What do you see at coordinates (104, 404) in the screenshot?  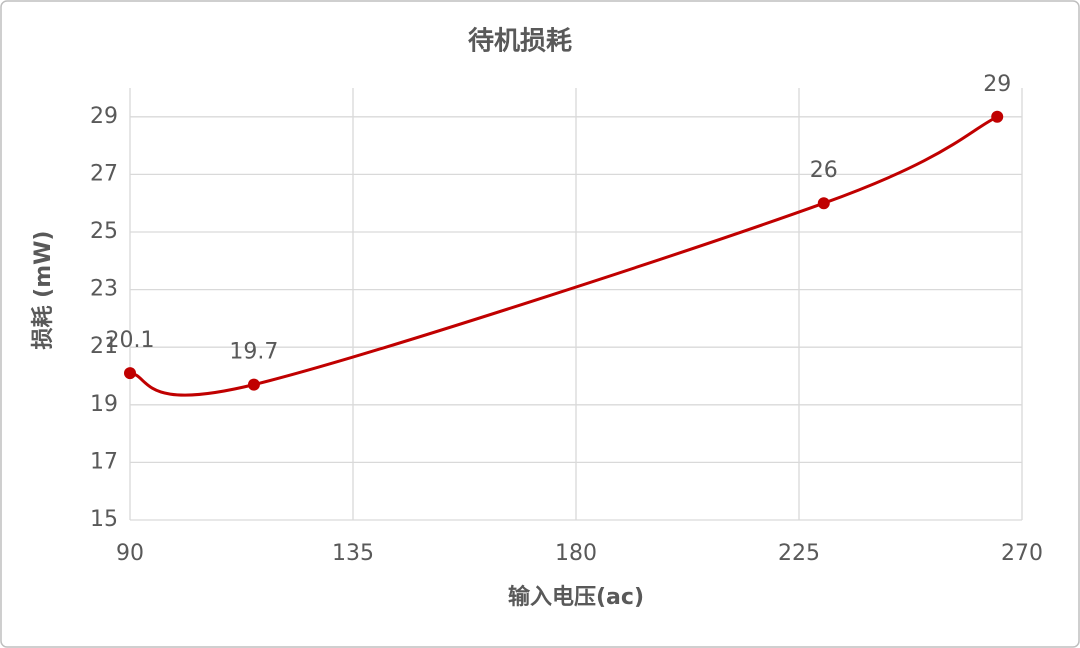 I see `y-tick-label: 19` at bounding box center [104, 404].